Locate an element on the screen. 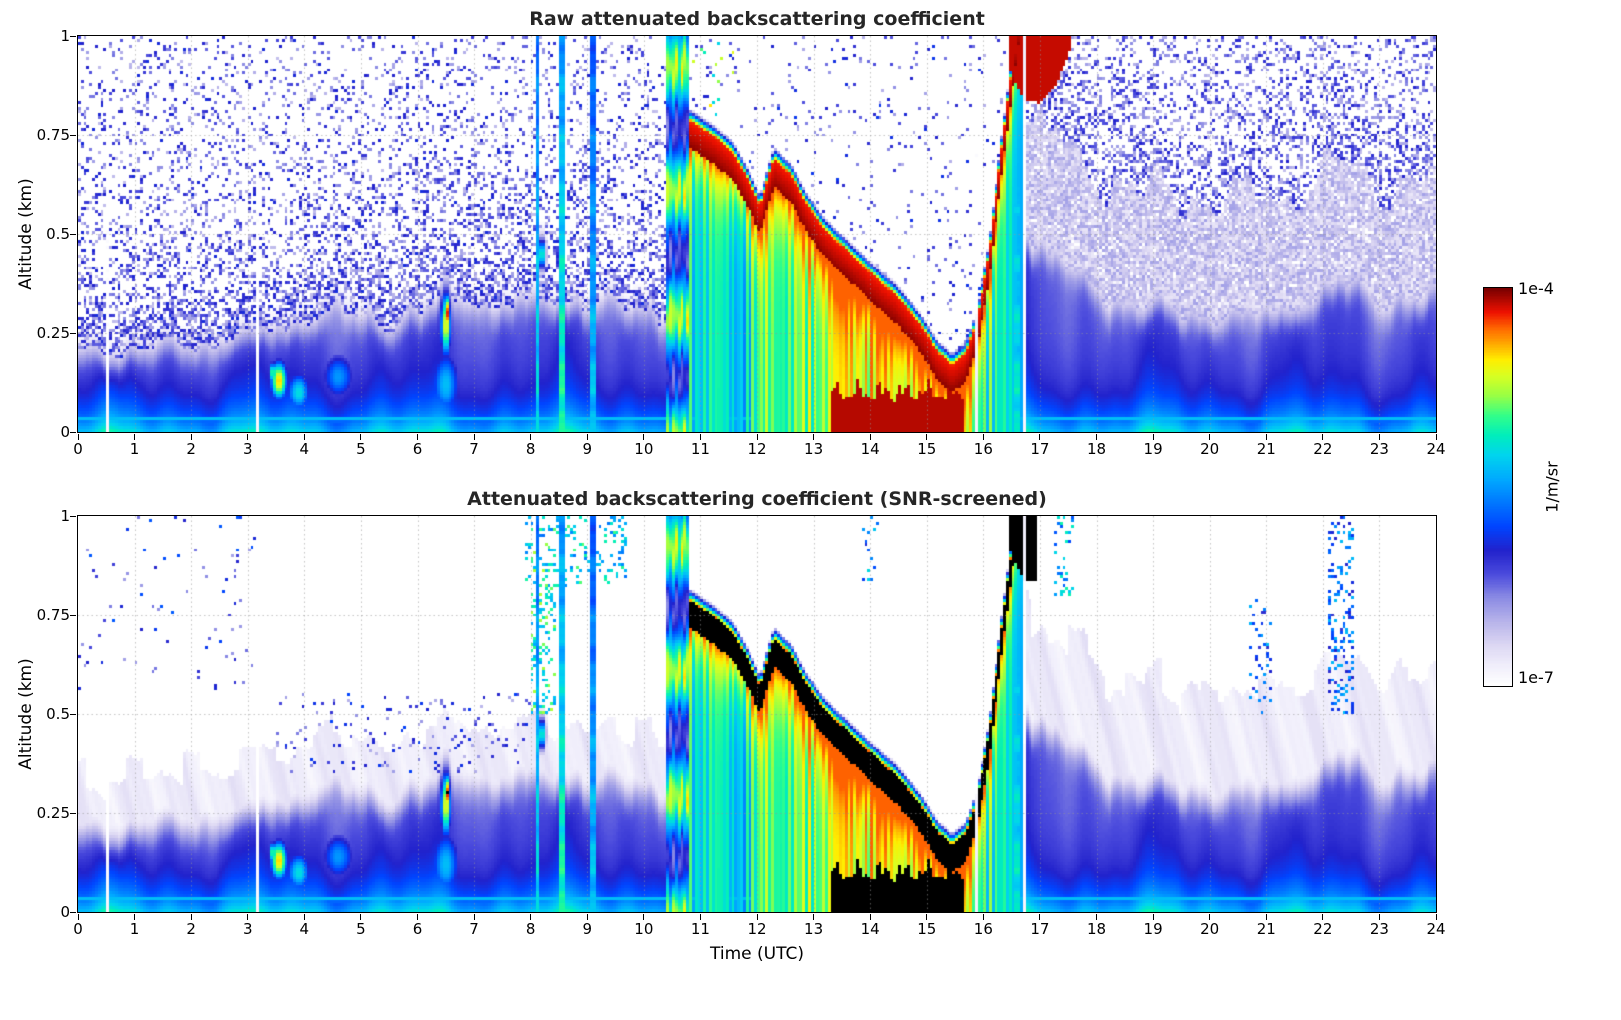 The image size is (1621, 1020). colorbar-min-label: 1e-7 is located at coordinates (1536, 677).